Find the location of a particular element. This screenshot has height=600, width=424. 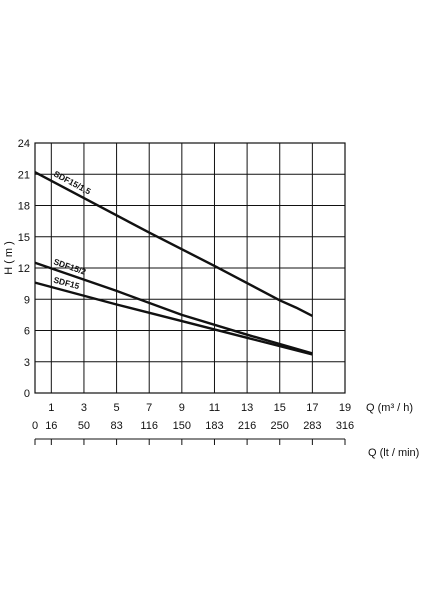

x-axis-lt-min: 0 16 50 83 116 150 183 216 250 283 316 is located at coordinates (193, 432).